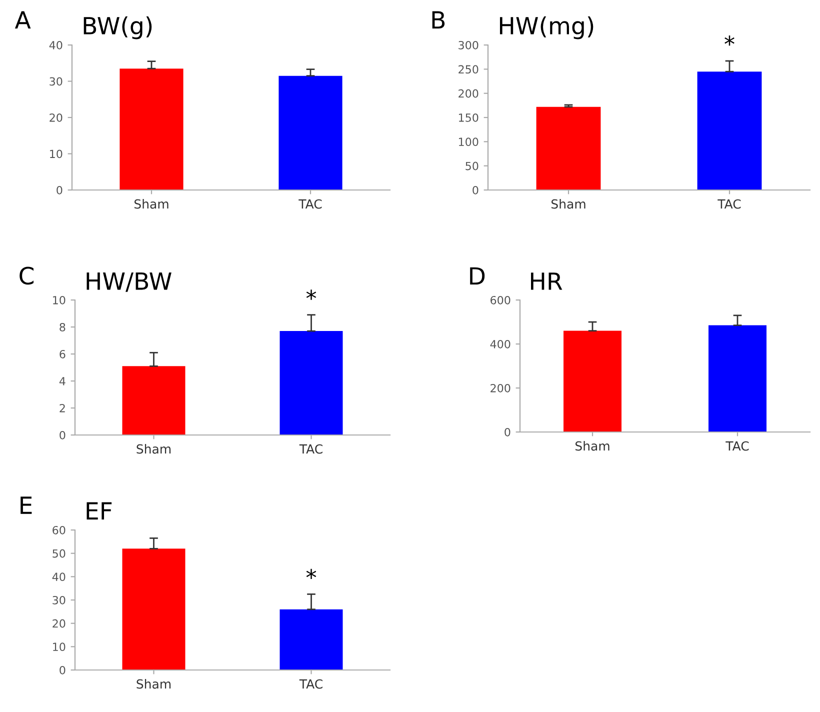  What do you see at coordinates (99, 511) in the screenshot?
I see `chart-title: EF` at bounding box center [99, 511].